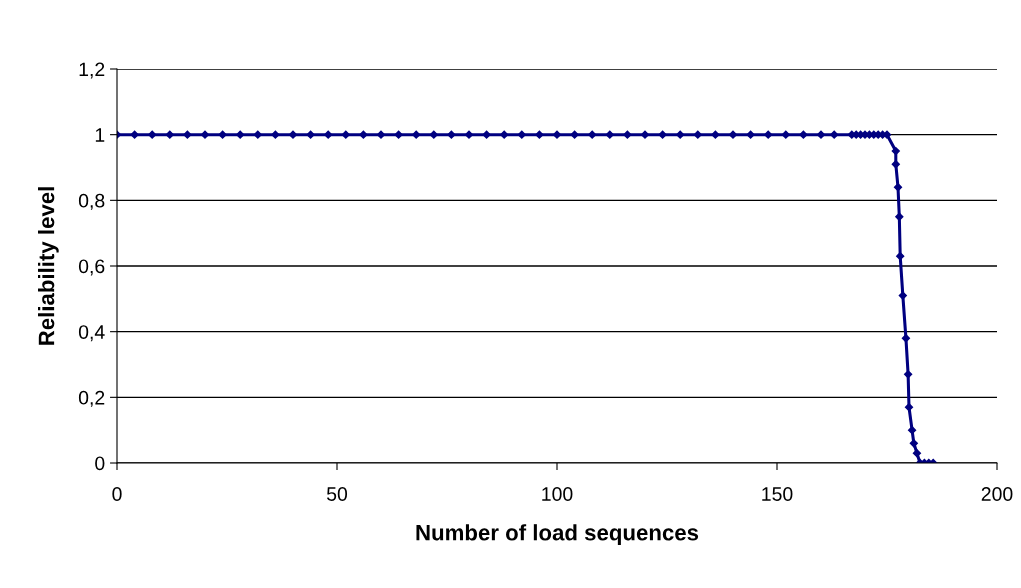  I want to click on y-tick-label: 0,8, so click(91, 201).